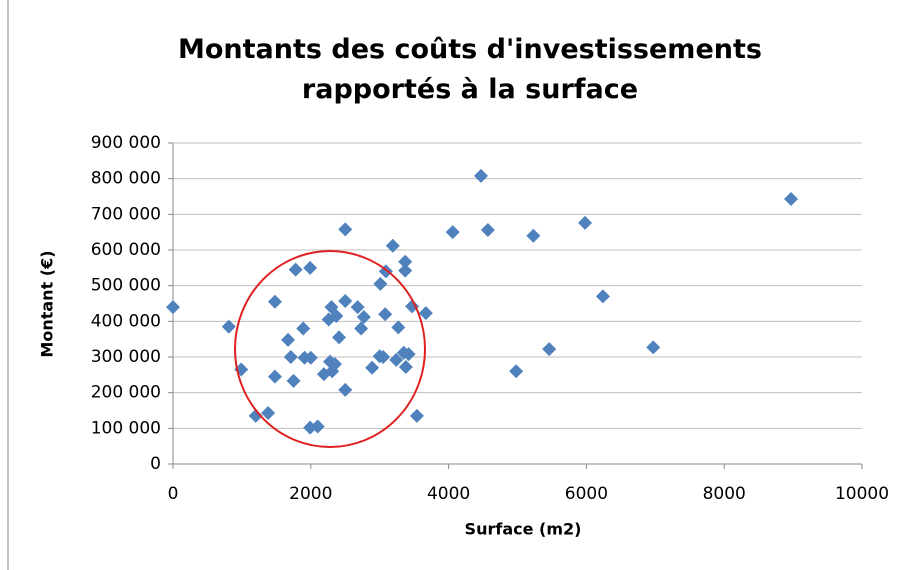  I want to click on x-tick-label: 2000, so click(310, 494).